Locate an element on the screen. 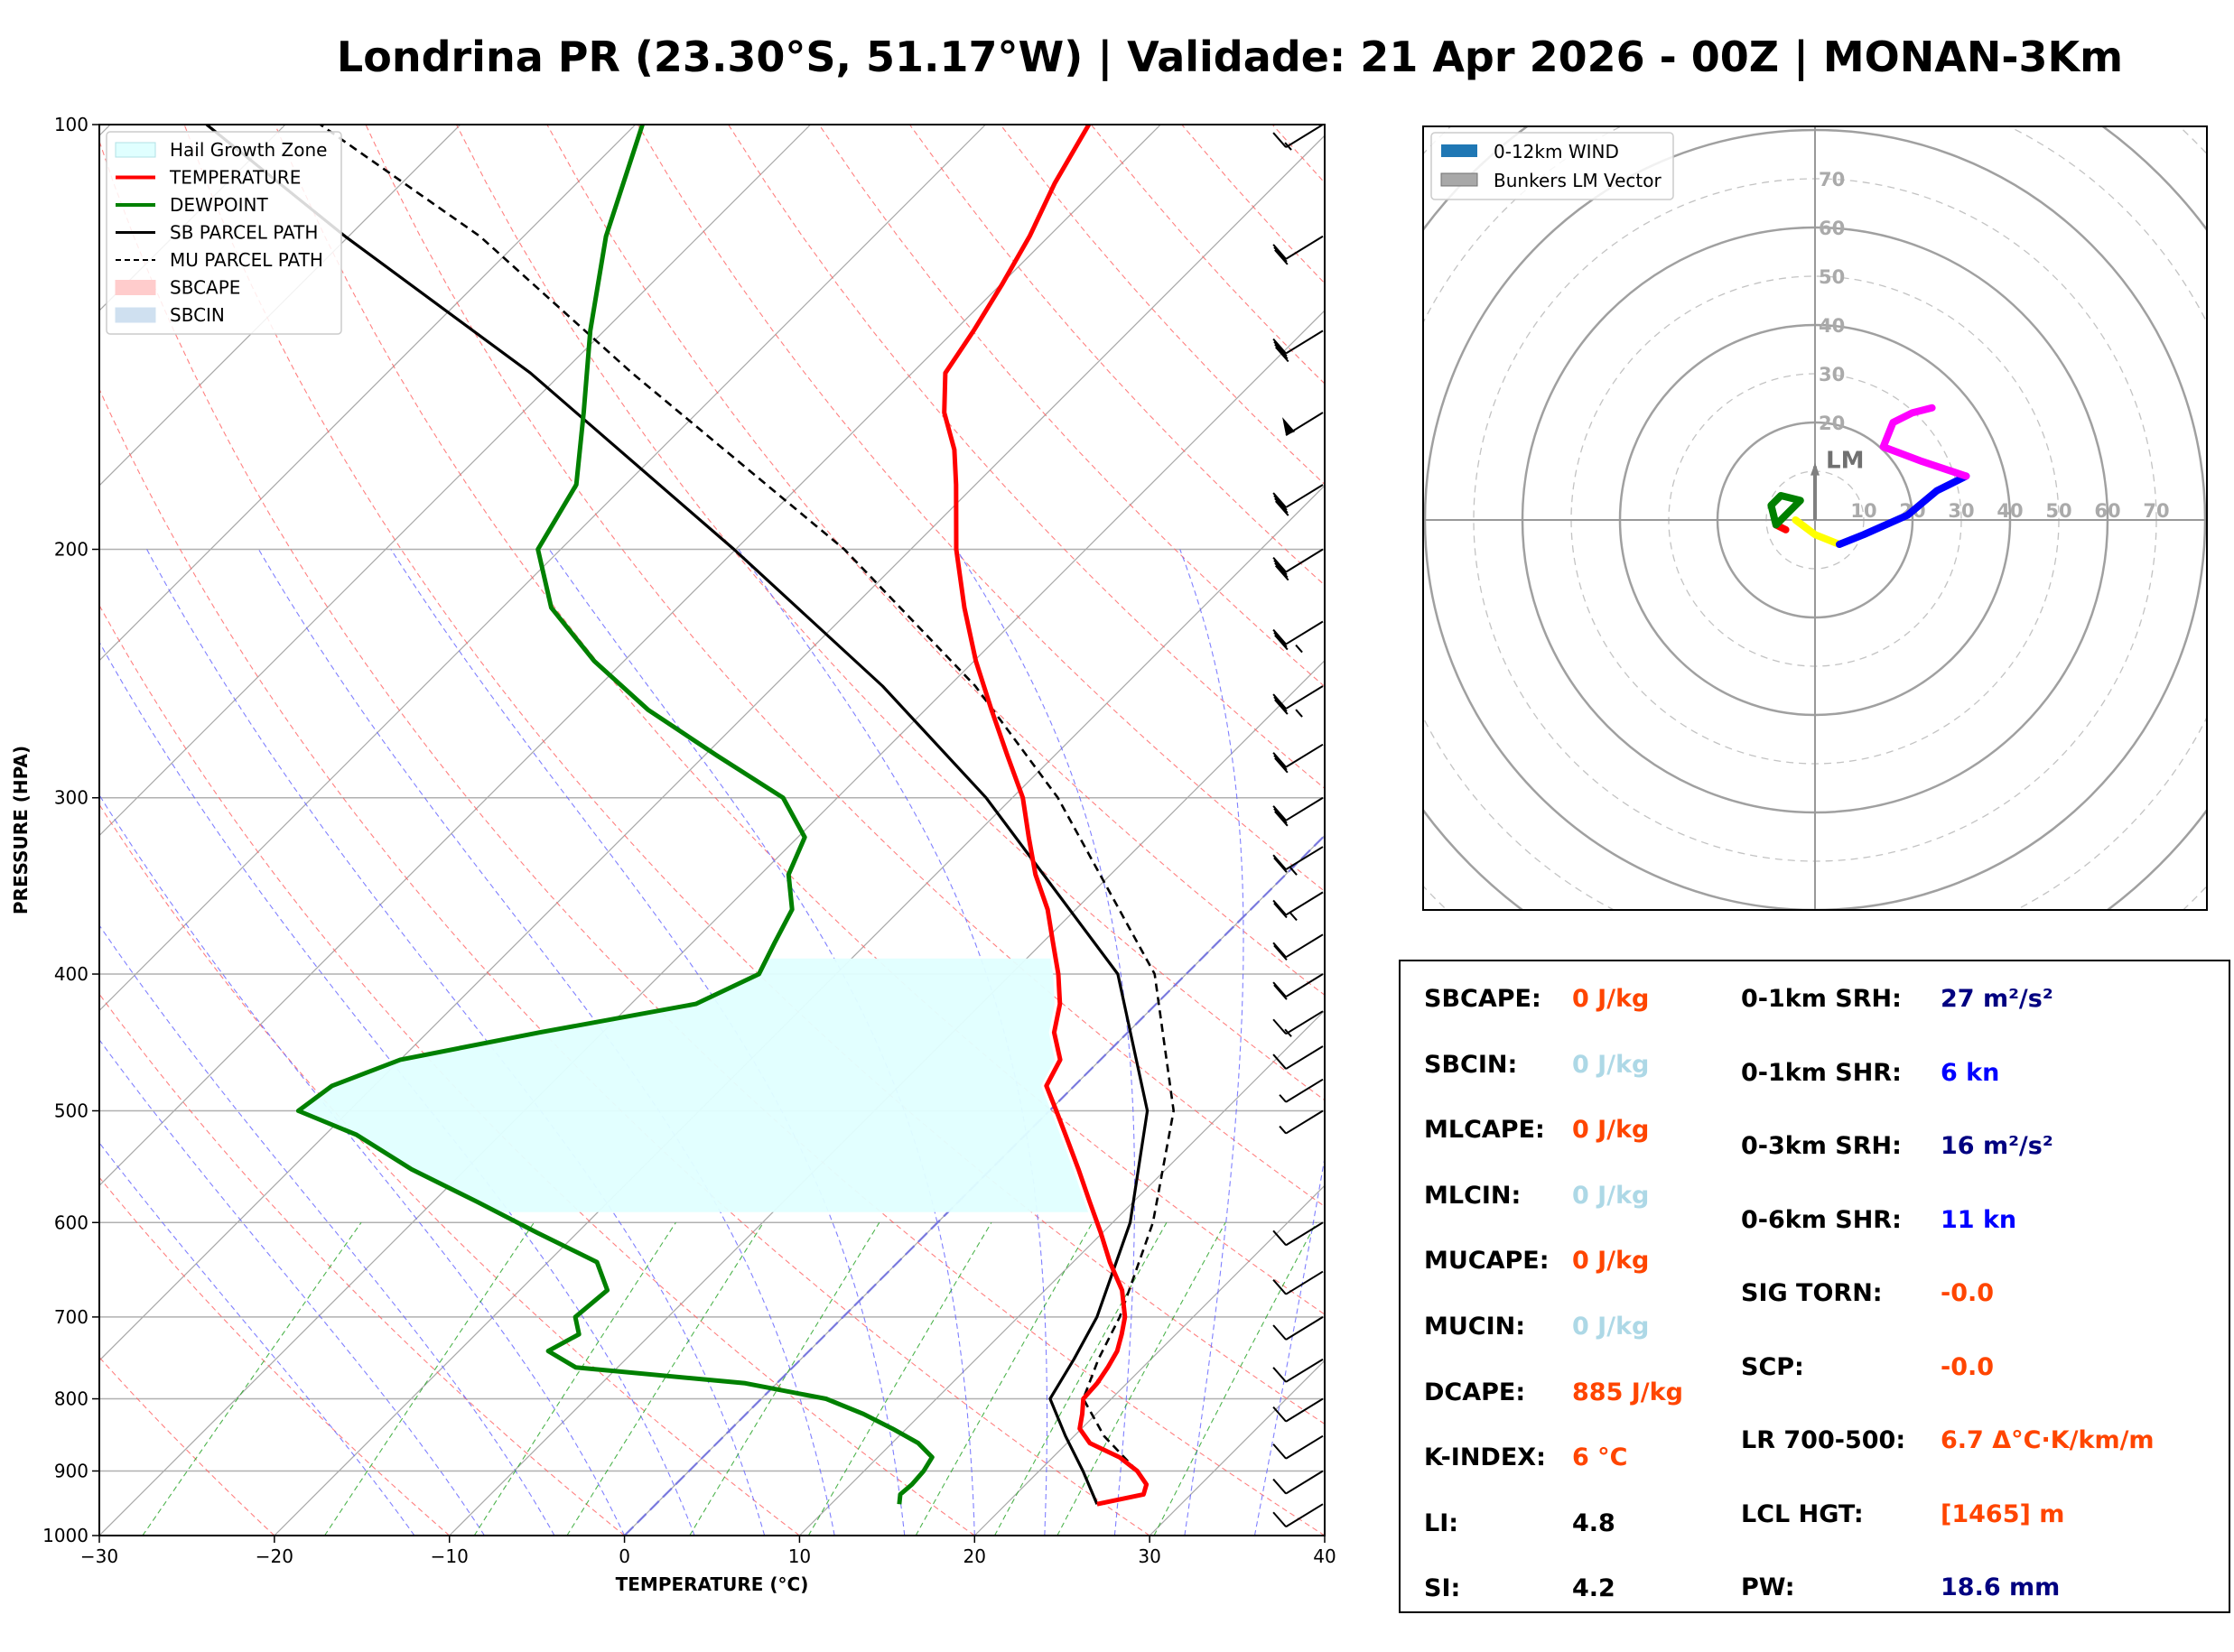  param-label: 0-6km SHR: is located at coordinates (1821, 1219).